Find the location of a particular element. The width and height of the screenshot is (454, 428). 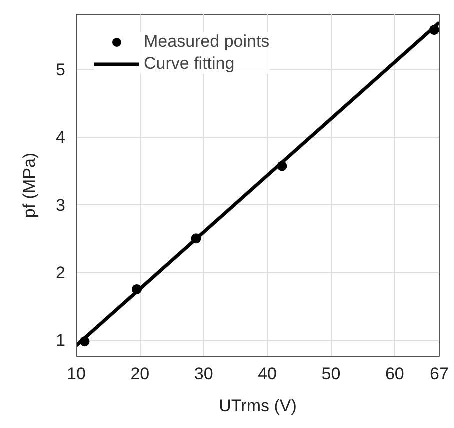

legend-label: Curve fitting is located at coordinates (189, 64).